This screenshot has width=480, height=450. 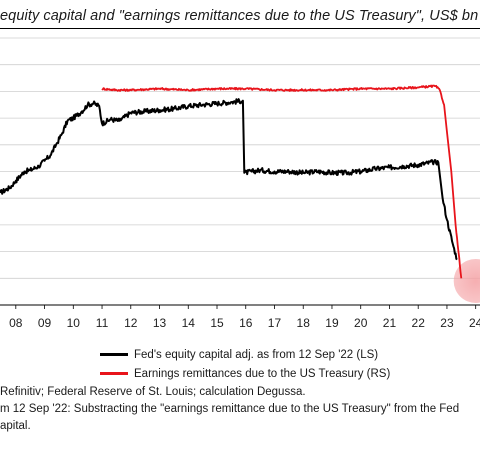 I want to click on x-tick-label: 20, so click(x=361, y=323).